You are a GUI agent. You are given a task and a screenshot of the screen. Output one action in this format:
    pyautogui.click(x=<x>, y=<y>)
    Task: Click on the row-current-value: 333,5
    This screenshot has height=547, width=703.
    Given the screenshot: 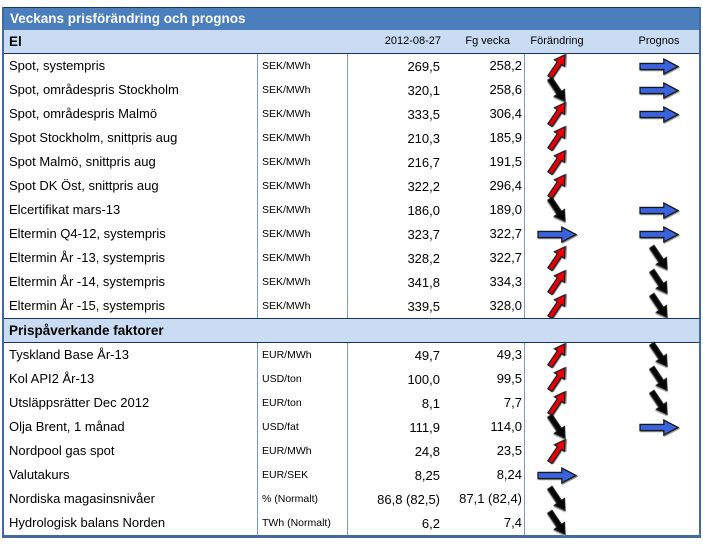 What is the action you would take?
    pyautogui.click(x=423, y=114)
    